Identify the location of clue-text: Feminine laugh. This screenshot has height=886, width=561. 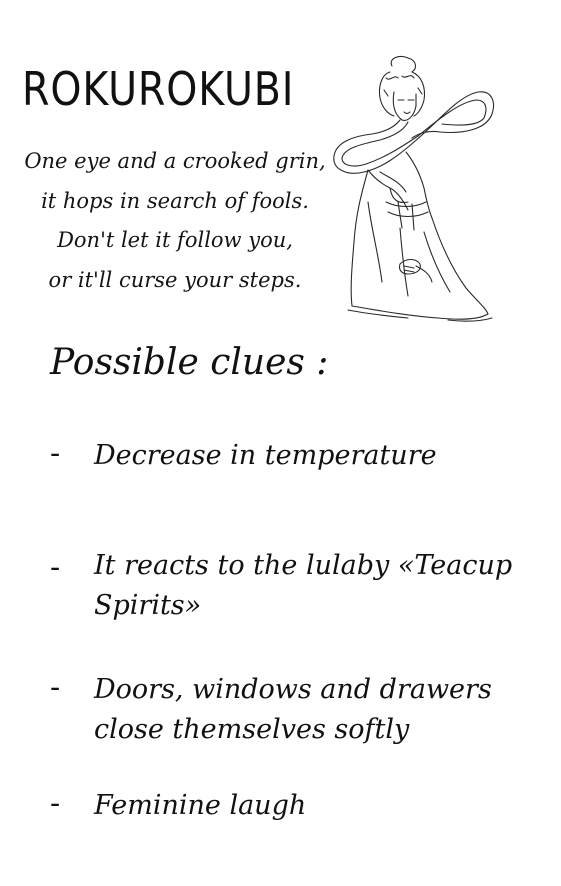
(200, 805).